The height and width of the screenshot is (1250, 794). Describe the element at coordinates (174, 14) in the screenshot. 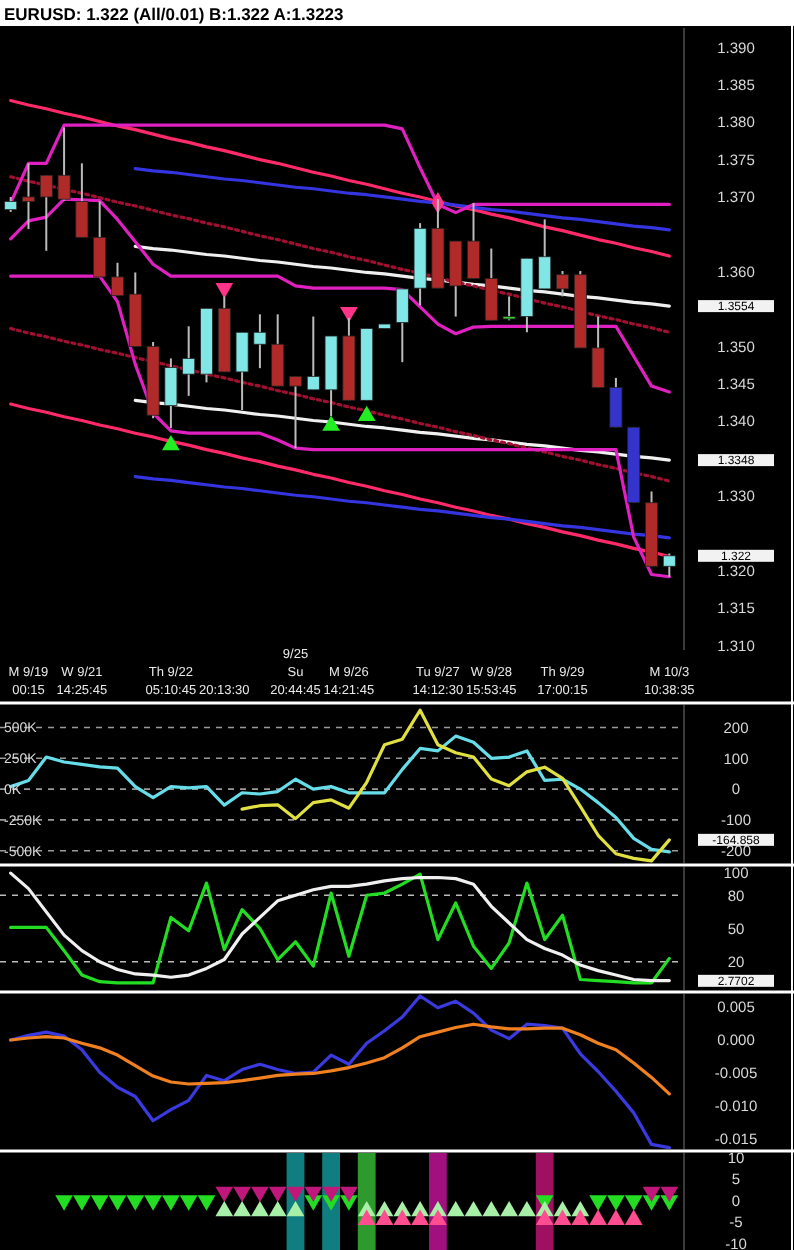

I see `chart-title: EURUSD: 1.322 (All/0.01) B:1.322 A:1.3223` at that location.